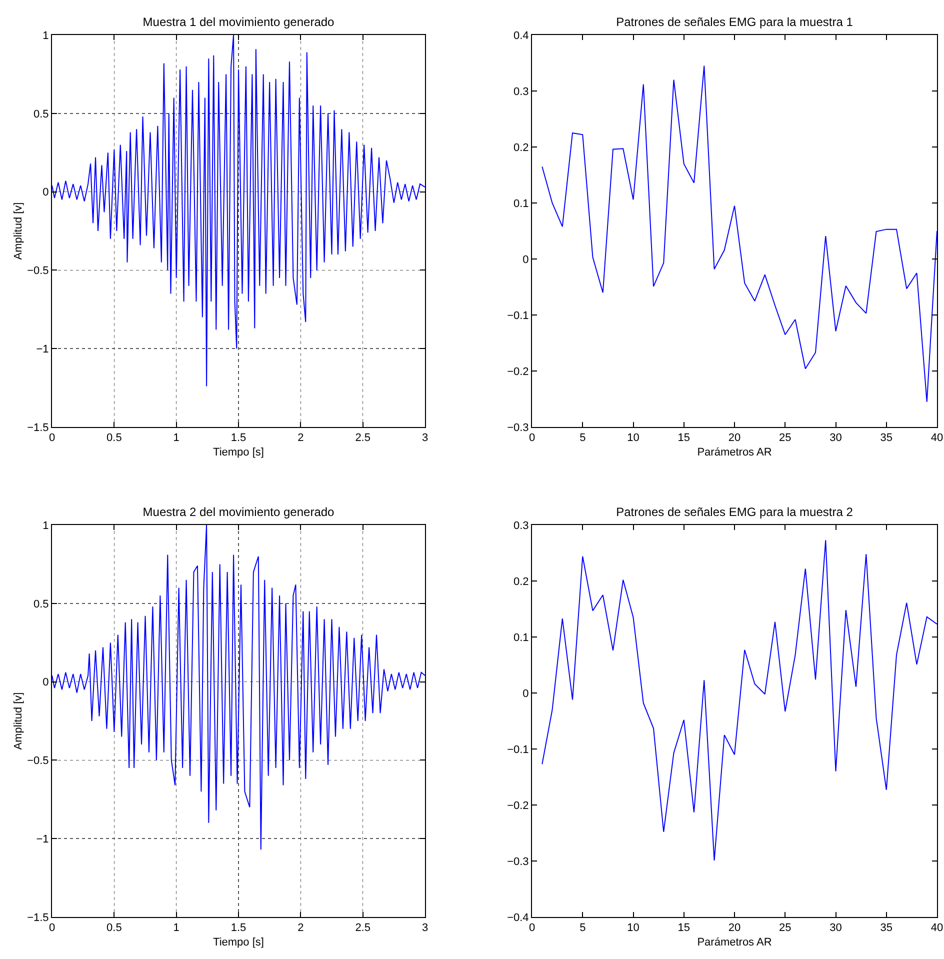 Image resolution: width=944 pixels, height=959 pixels. Describe the element at coordinates (518, 918) in the screenshot. I see `y-tick-label: −0.4` at that location.